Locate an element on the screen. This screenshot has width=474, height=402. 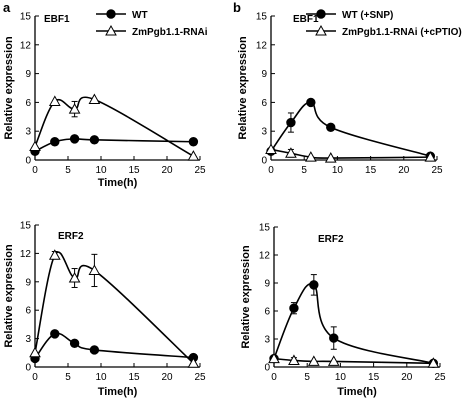
panel-label: b is located at coordinates (237, 7).